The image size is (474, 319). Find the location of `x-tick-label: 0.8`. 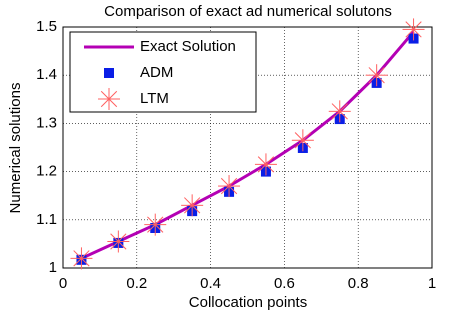

x-tick-label: 0.8 is located at coordinates (358, 283).